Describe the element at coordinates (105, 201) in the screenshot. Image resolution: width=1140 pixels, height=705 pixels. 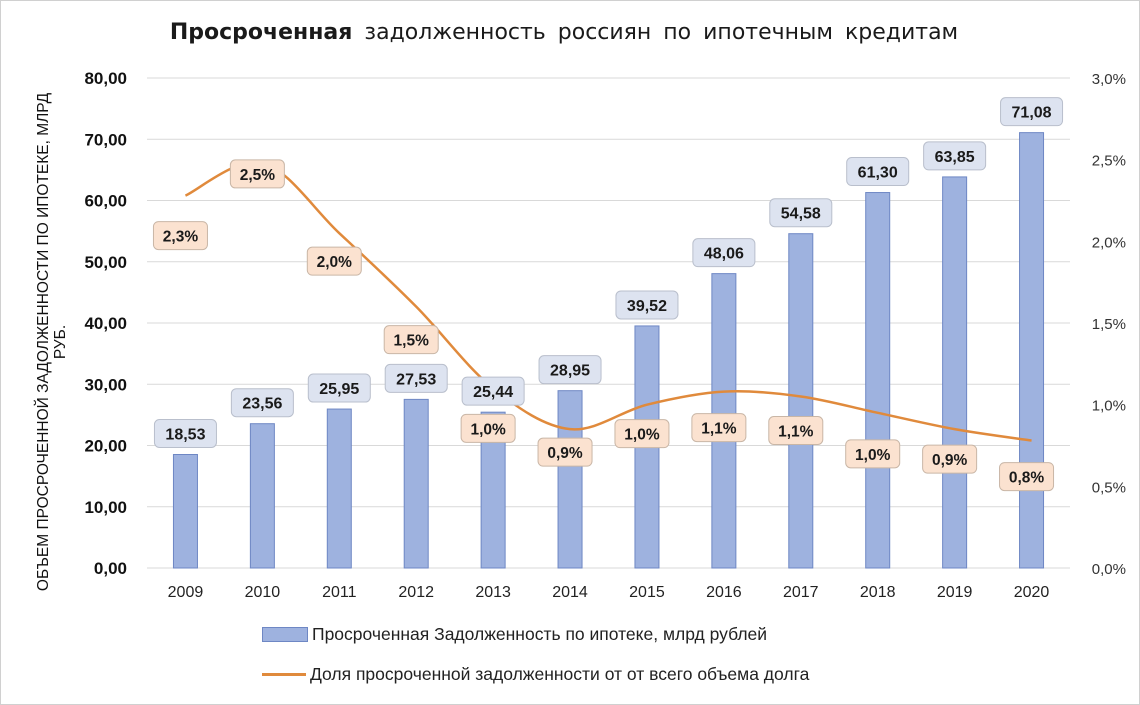
I see `y-tick-label: 60,00` at that location.